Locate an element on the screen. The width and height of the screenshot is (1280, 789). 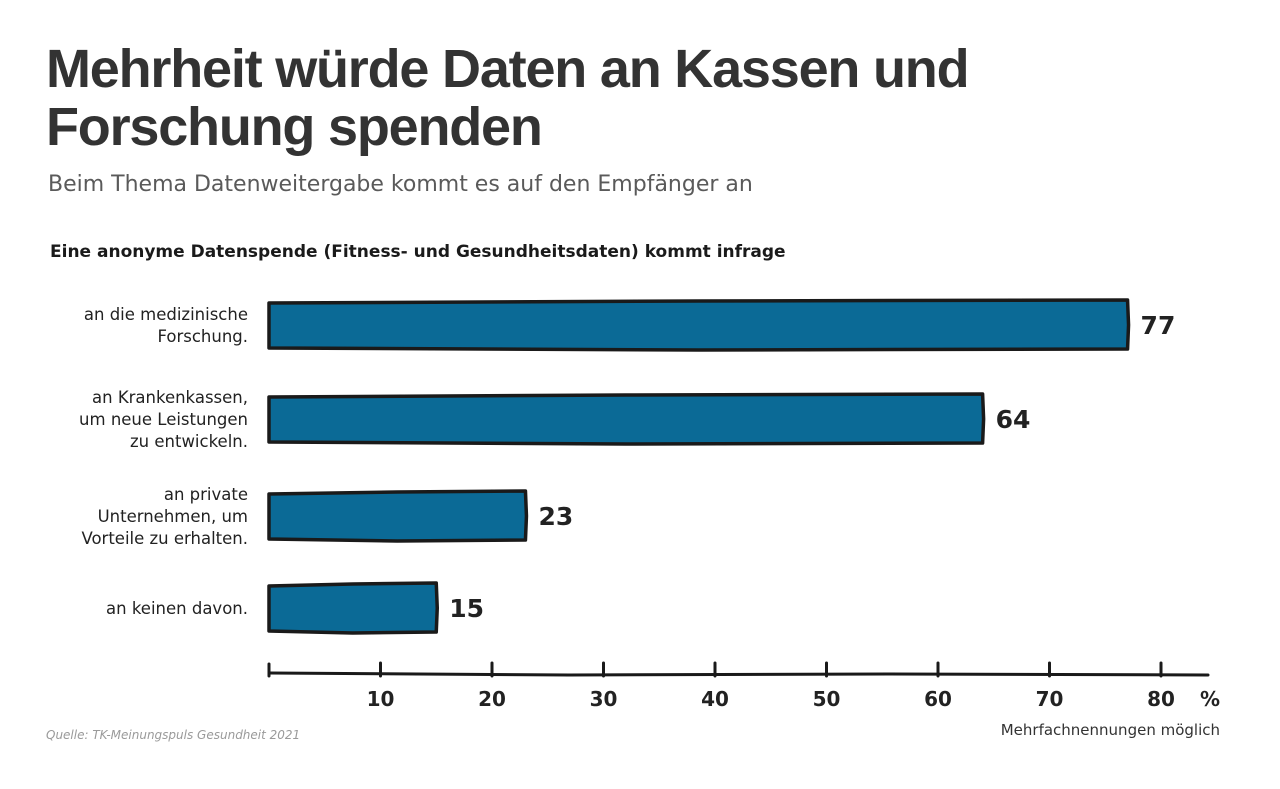
source-note: Quelle: TK-Meinungspuls Gesundheit 2021 is located at coordinates (173, 735).